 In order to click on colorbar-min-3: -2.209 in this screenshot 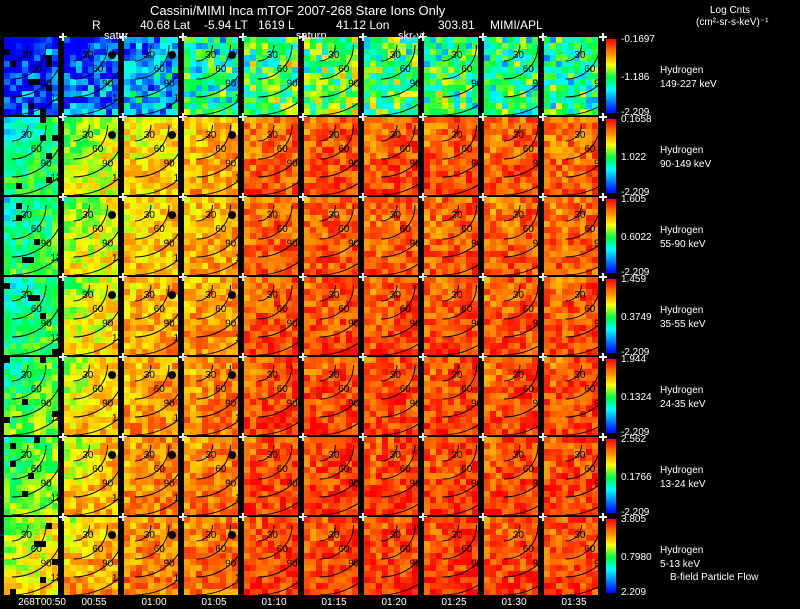, I will do `click(635, 352)`.